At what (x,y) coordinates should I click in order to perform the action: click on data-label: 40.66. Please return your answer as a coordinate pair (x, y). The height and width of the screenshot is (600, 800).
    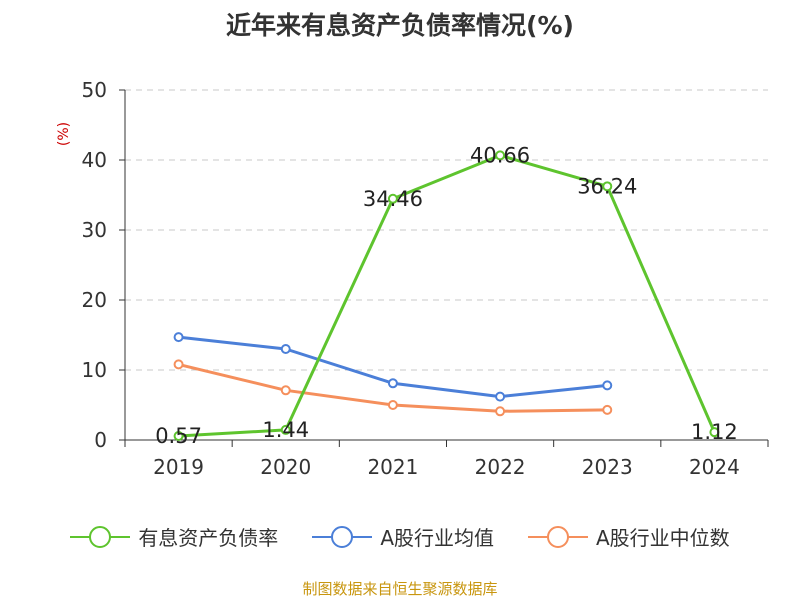
    Looking at the image, I should click on (500, 155).